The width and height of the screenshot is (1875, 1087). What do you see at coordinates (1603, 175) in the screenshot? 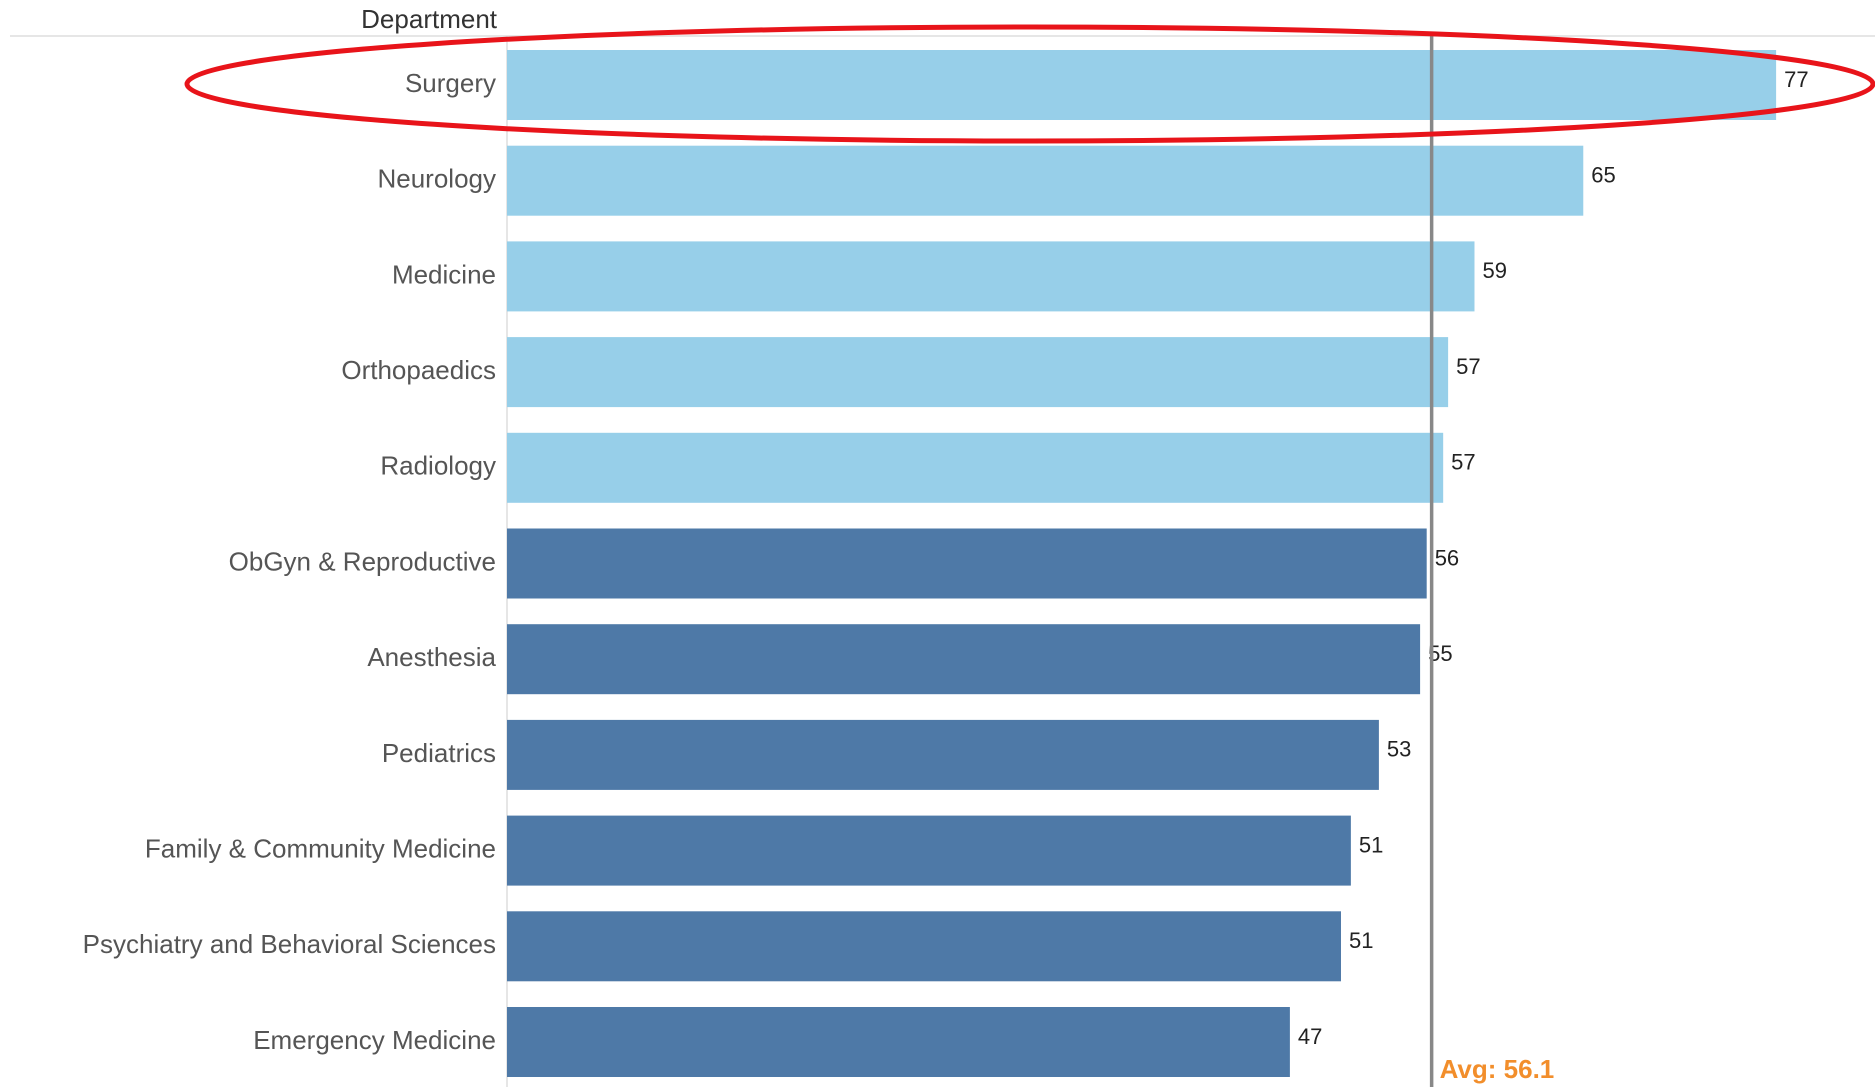
I see `value-label: 65` at bounding box center [1603, 175].